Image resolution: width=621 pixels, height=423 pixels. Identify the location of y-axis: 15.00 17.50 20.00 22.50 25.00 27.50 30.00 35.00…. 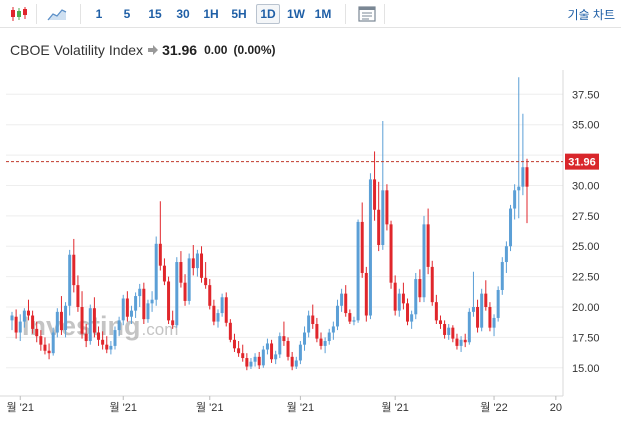
(586, 231).